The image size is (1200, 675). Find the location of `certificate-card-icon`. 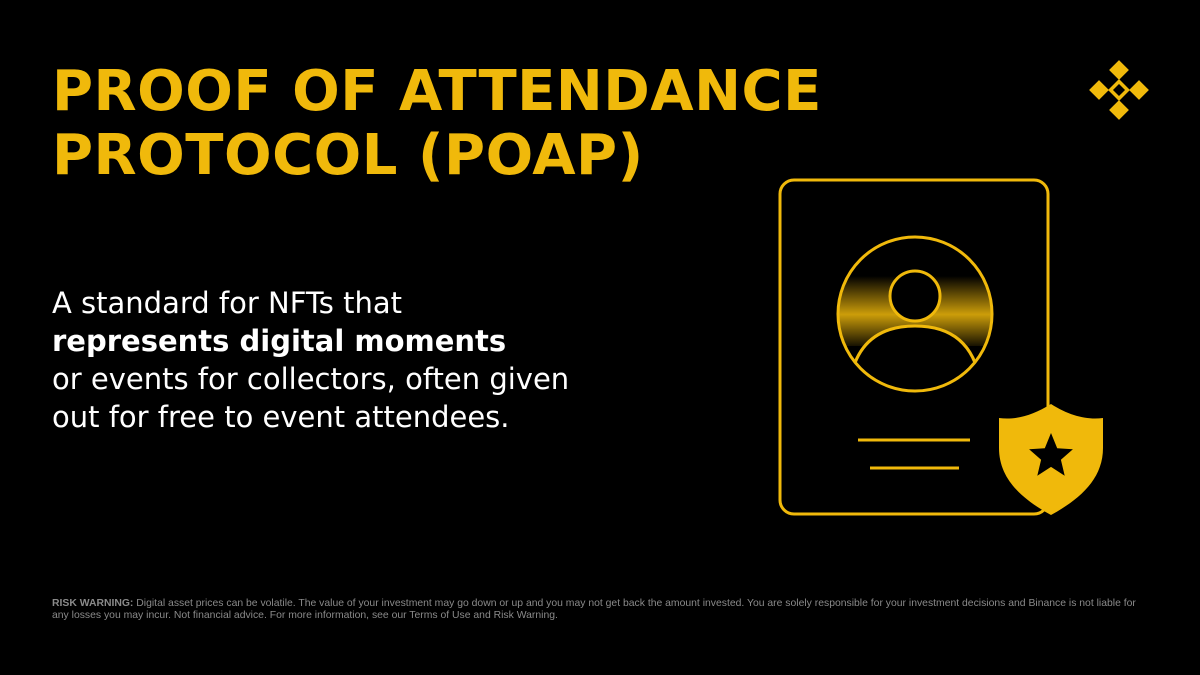

certificate-card-icon is located at coordinates (914, 347).